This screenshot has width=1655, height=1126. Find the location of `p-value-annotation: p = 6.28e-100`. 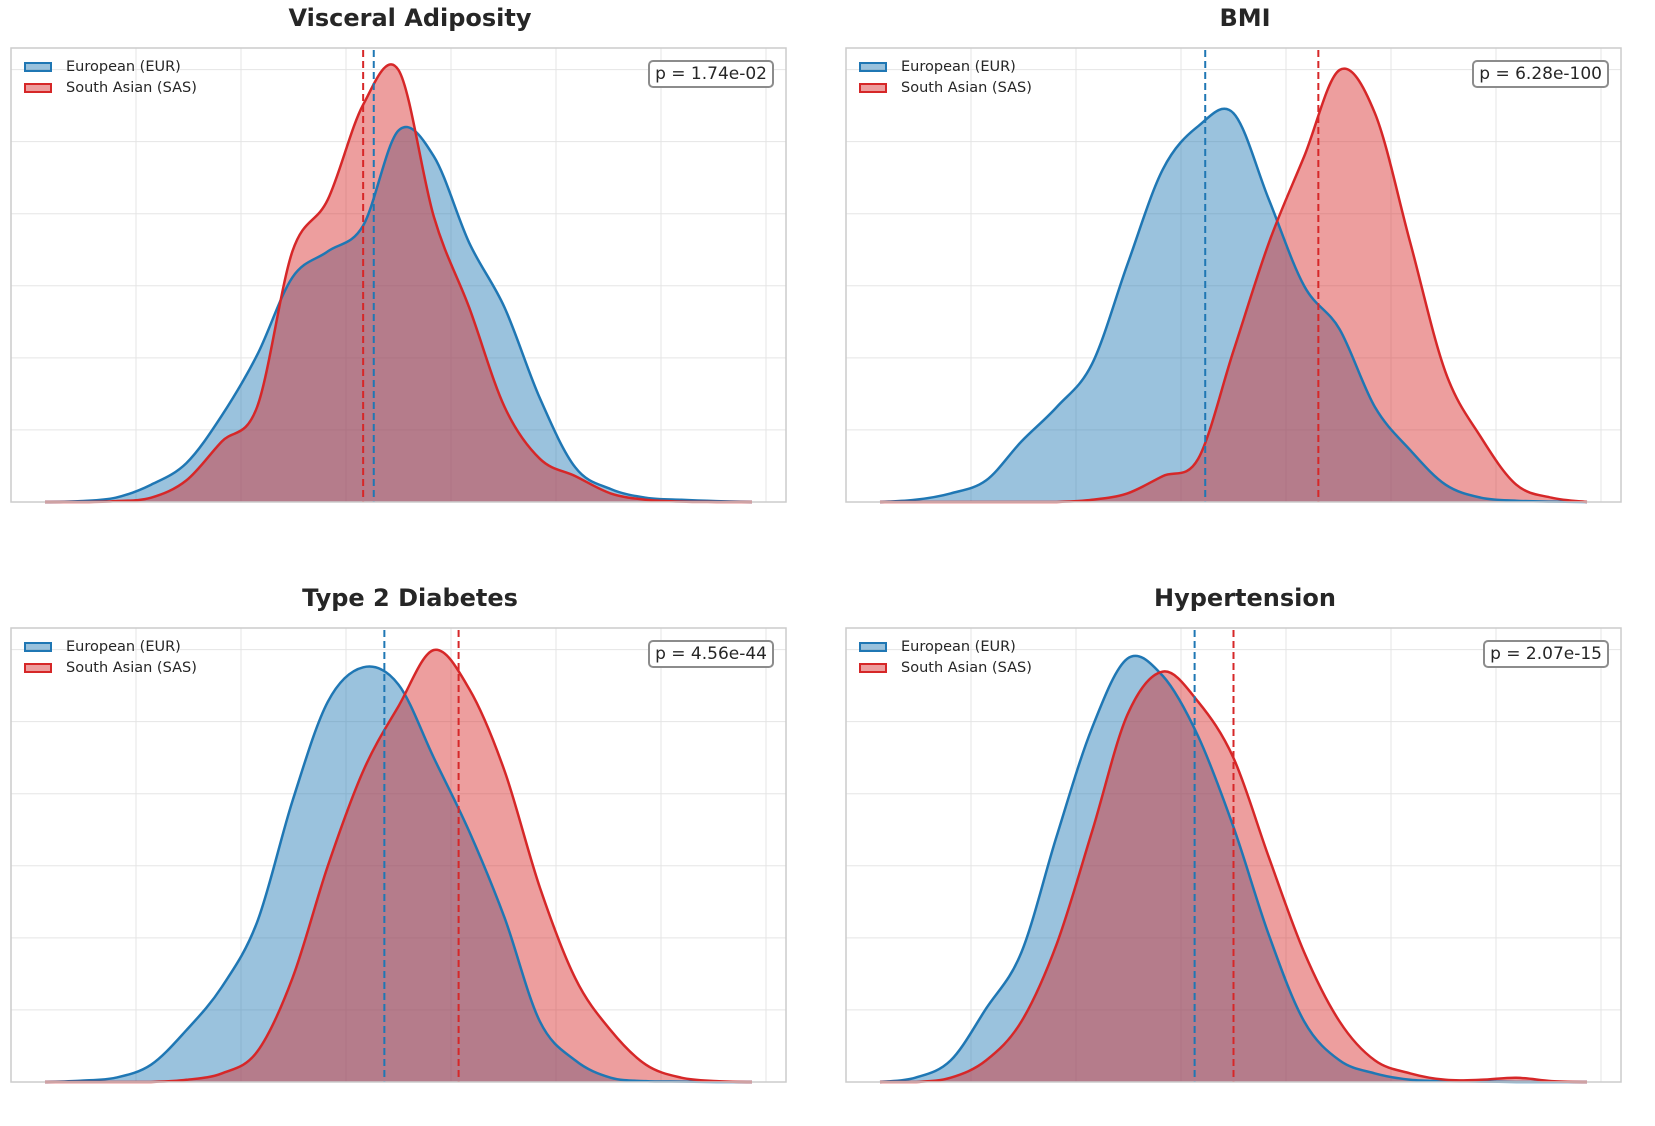

p-value-annotation: p = 6.28e-100 is located at coordinates (1540, 74).